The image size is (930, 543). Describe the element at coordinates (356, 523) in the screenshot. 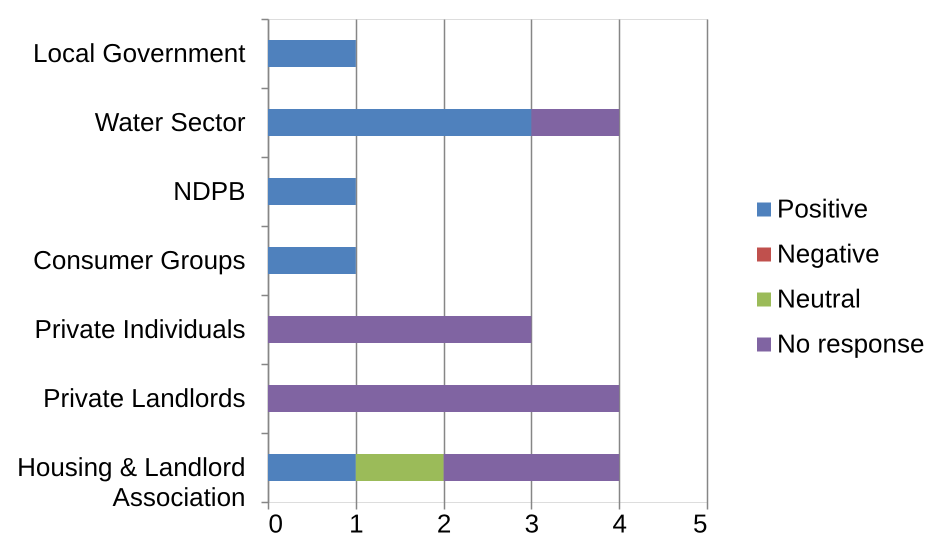

I see `x-tick-label: 1` at that location.